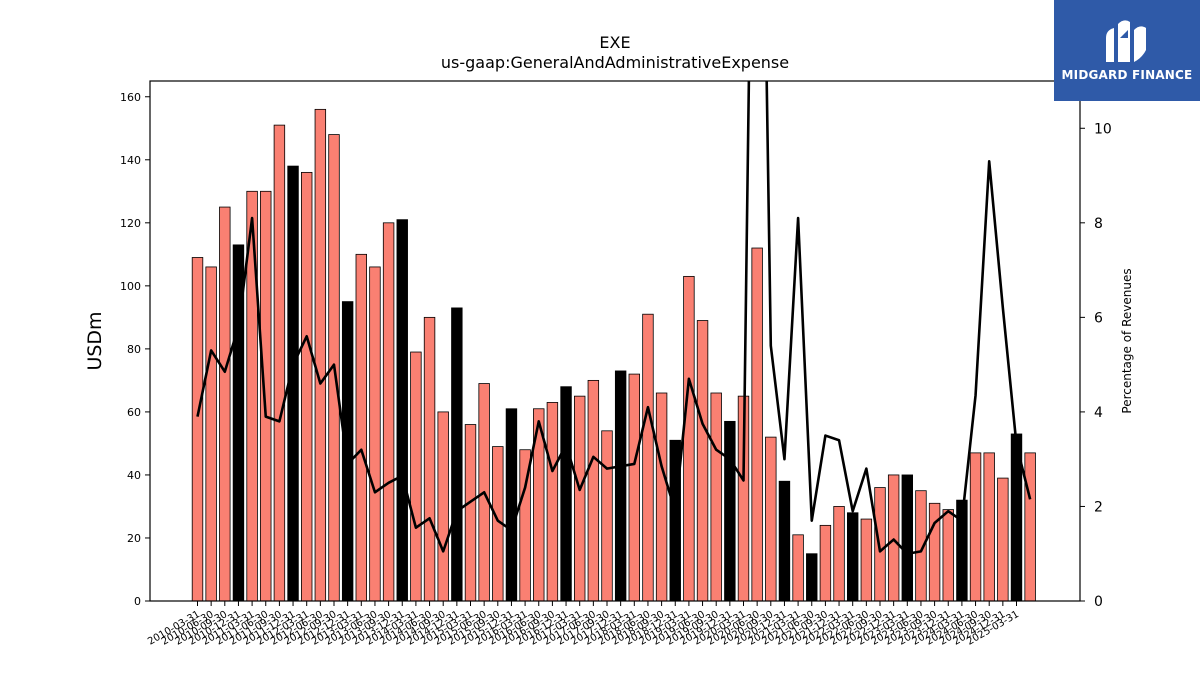  Describe the element at coordinates (1127, 75) in the screenshot. I see `logo-text: MIDGARD FINANCE` at that location.